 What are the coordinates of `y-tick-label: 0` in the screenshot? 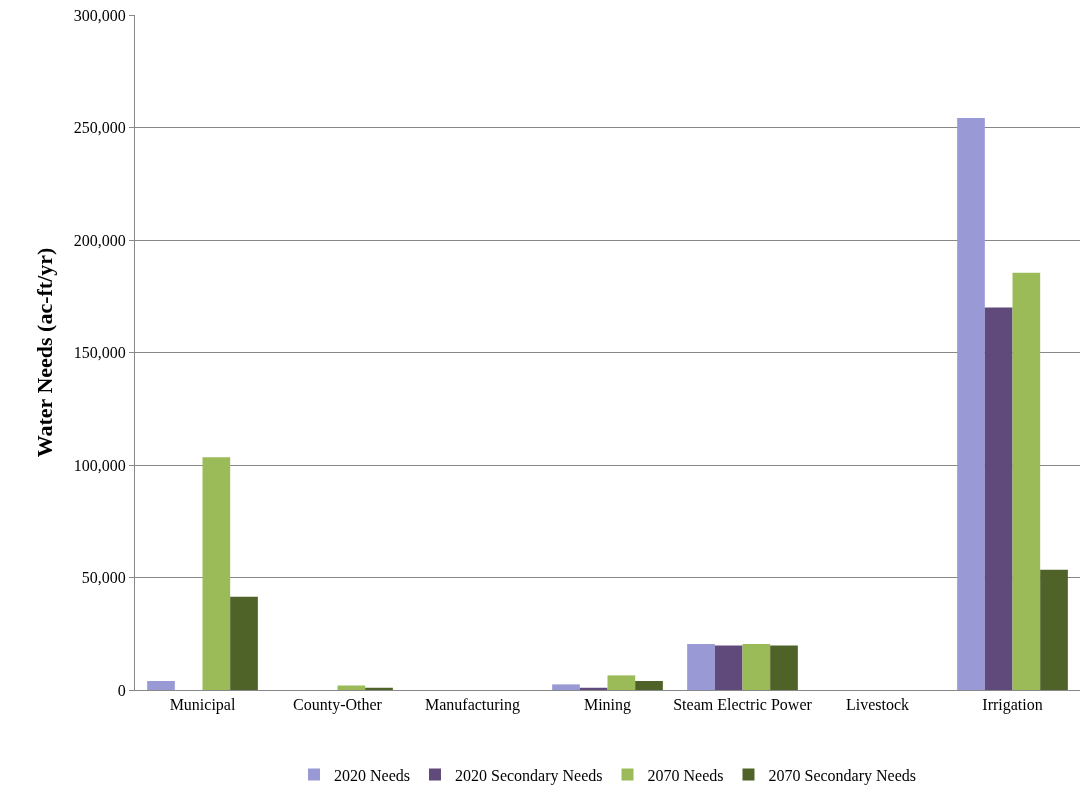 It's located at (121, 690).